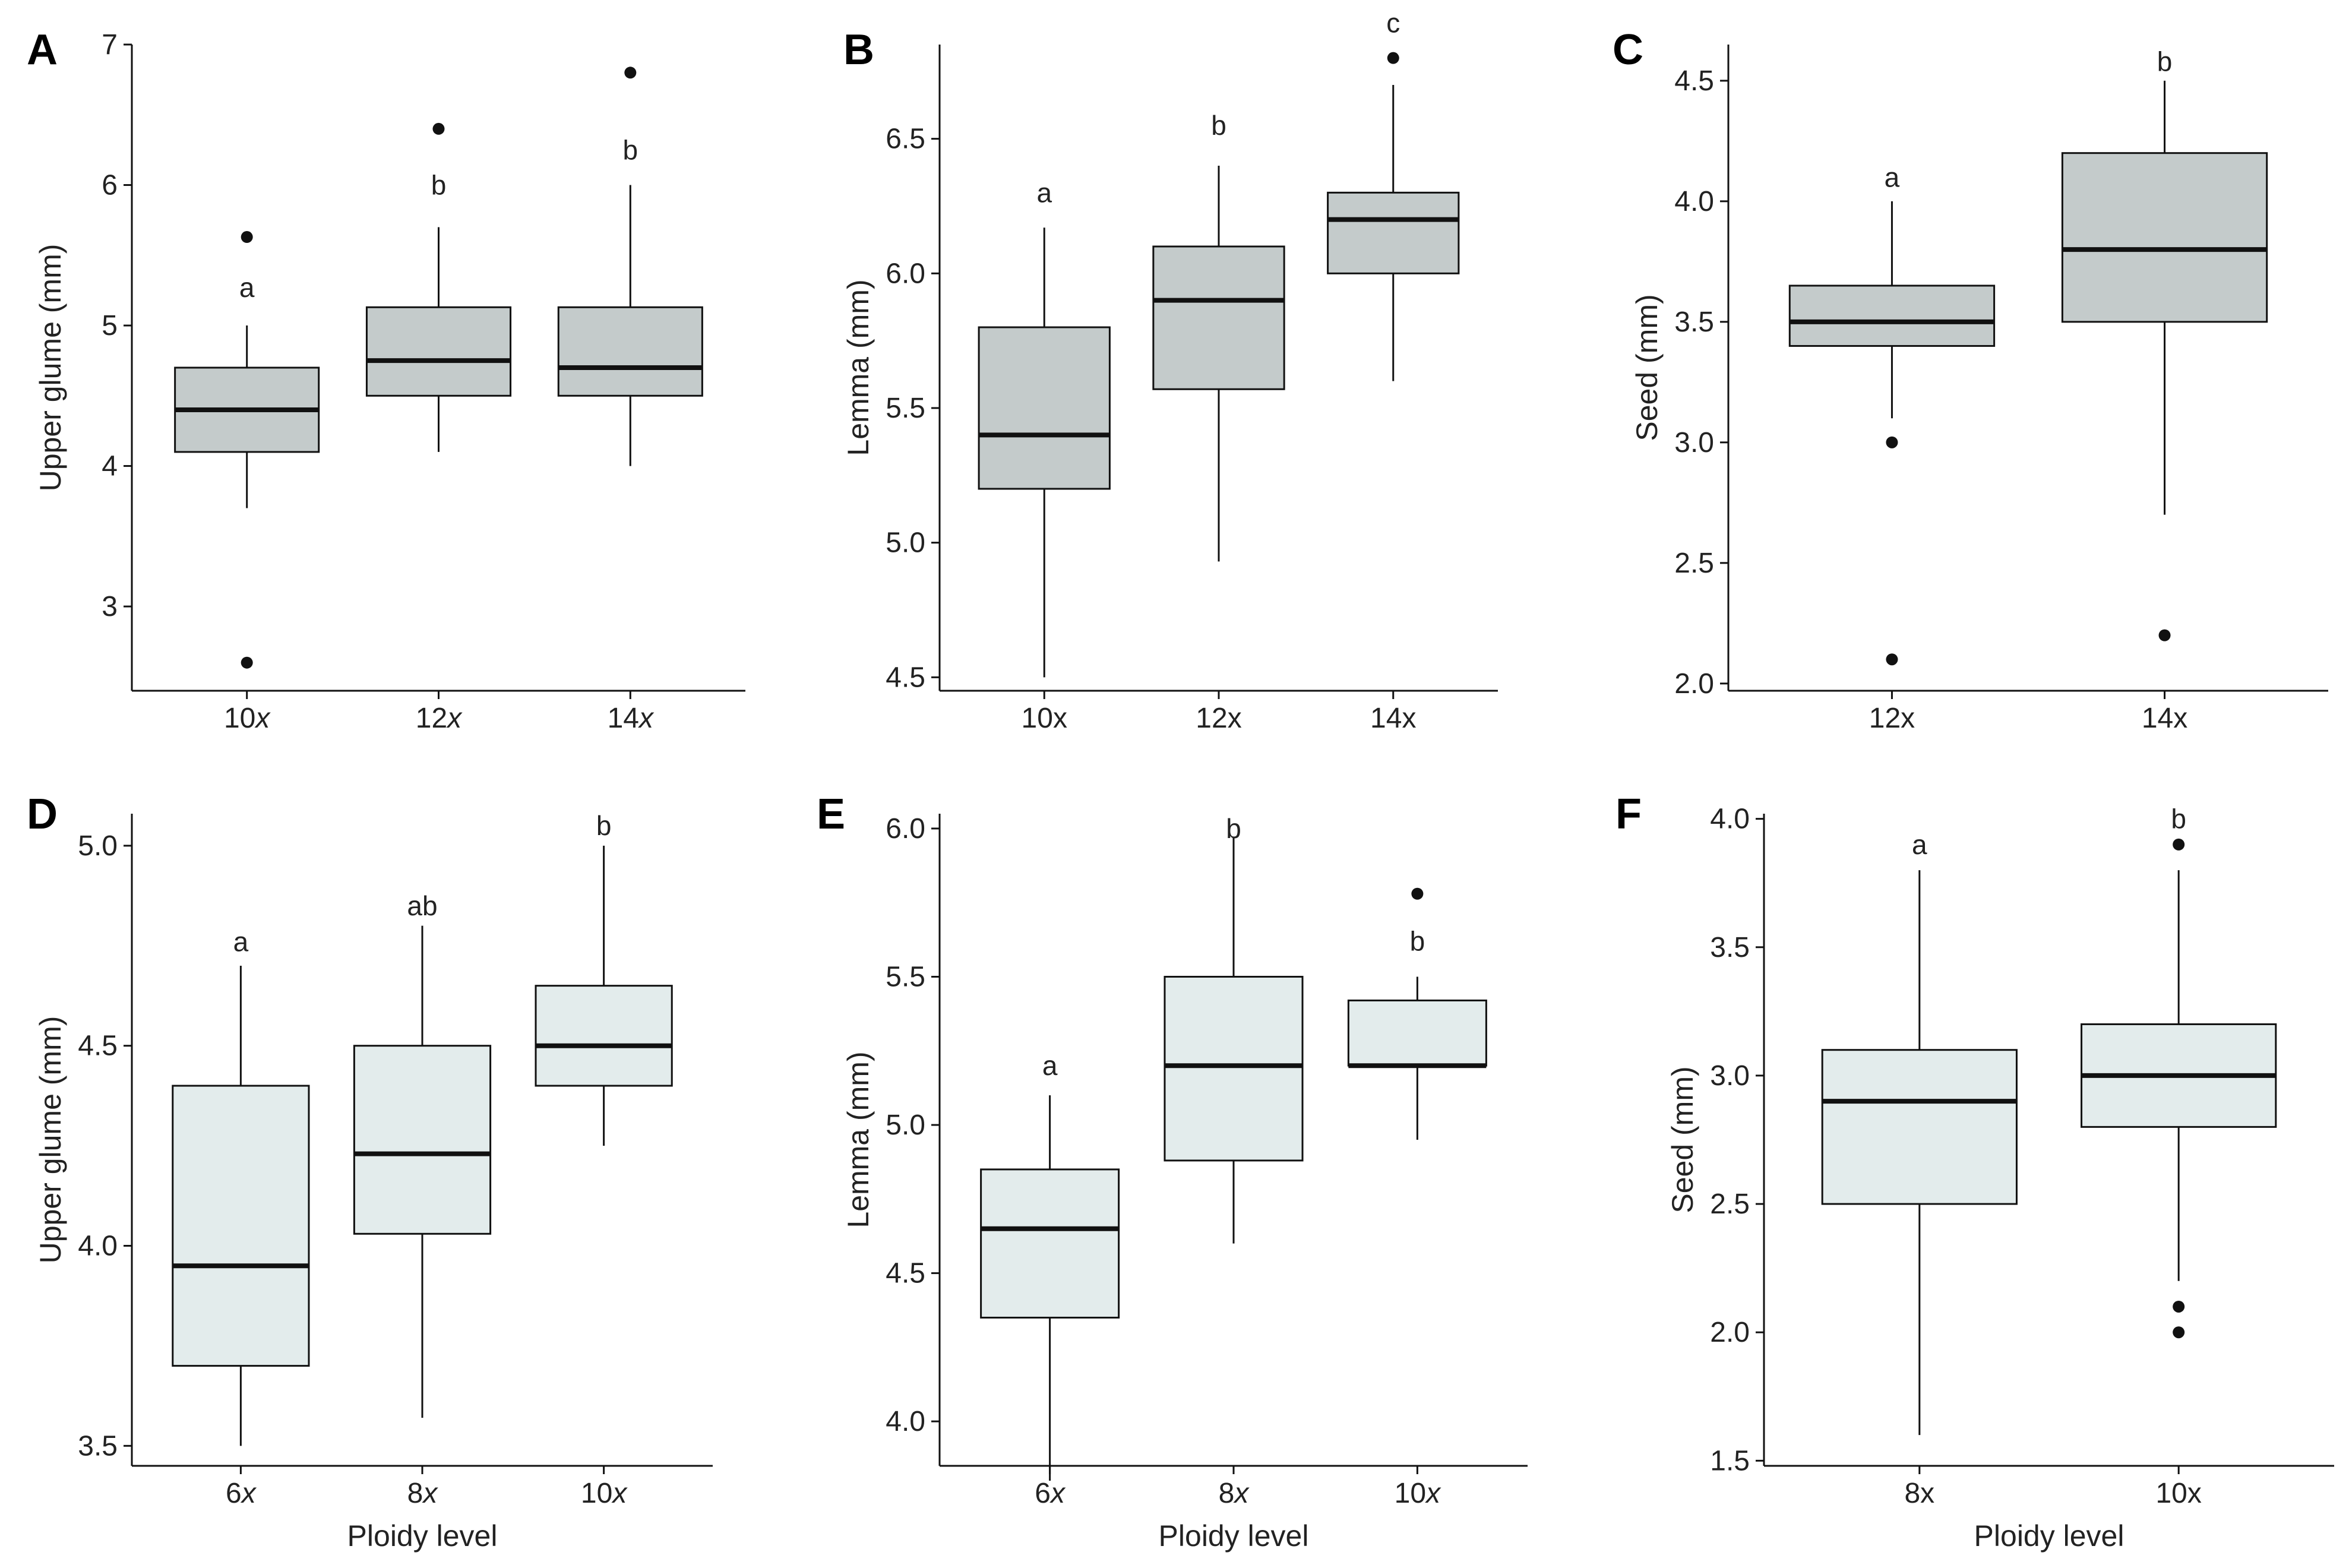 The image size is (2349, 1568). What do you see at coordinates (110, 326) in the screenshot?
I see `y-tick-label: 5` at bounding box center [110, 326].